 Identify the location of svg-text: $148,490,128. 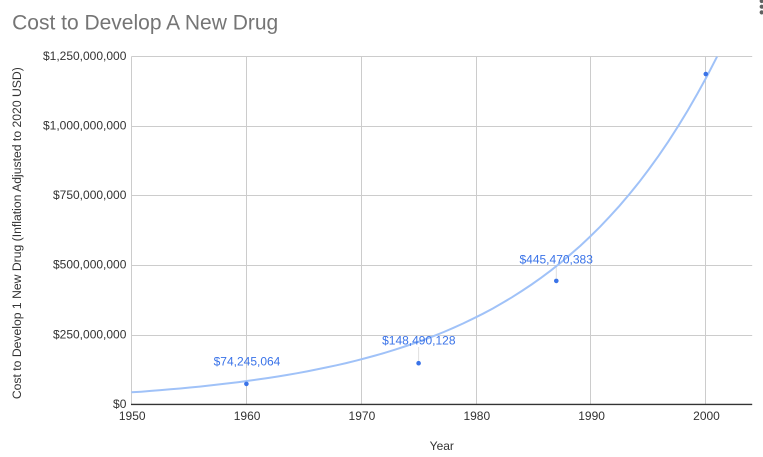
(419, 341).